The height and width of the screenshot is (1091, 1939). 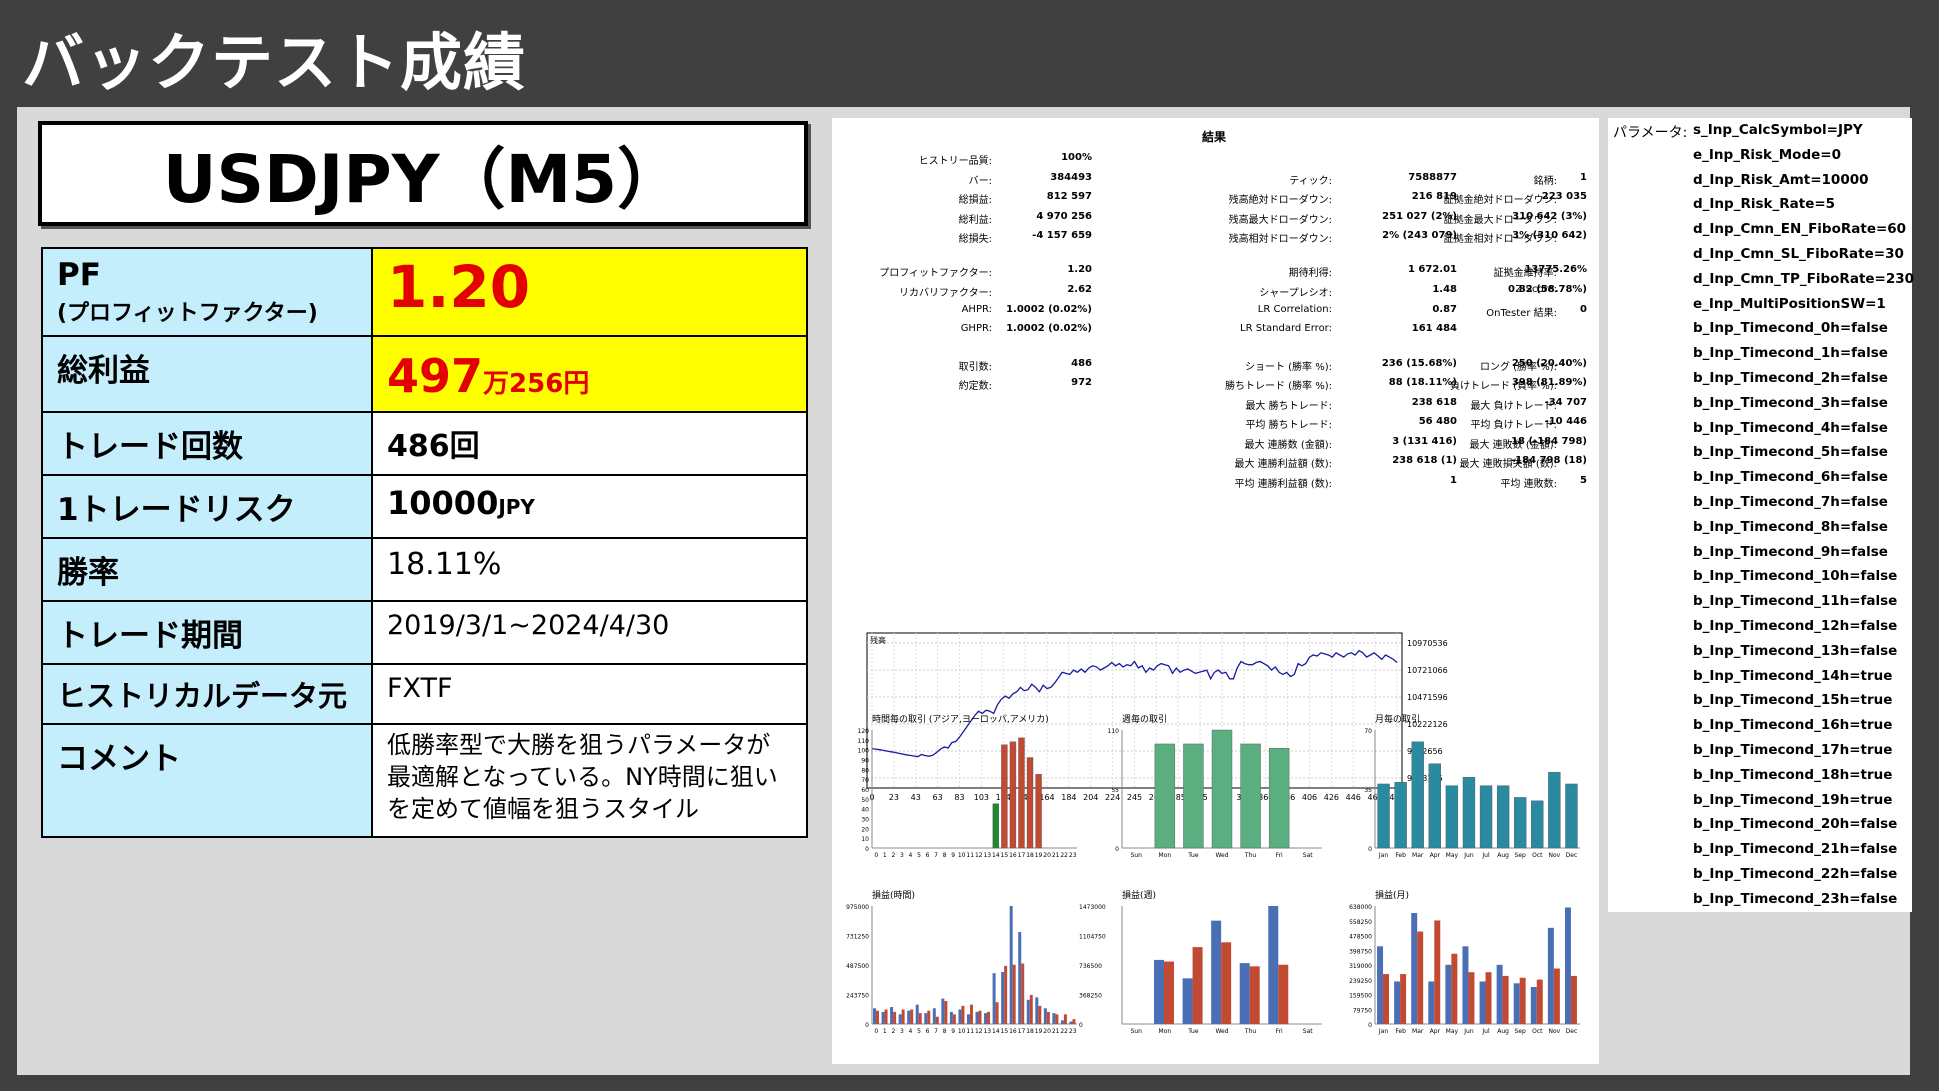 I want to click on stats-row-pf: PF (プロフィットファクター) 1.20, so click(x=424, y=292).